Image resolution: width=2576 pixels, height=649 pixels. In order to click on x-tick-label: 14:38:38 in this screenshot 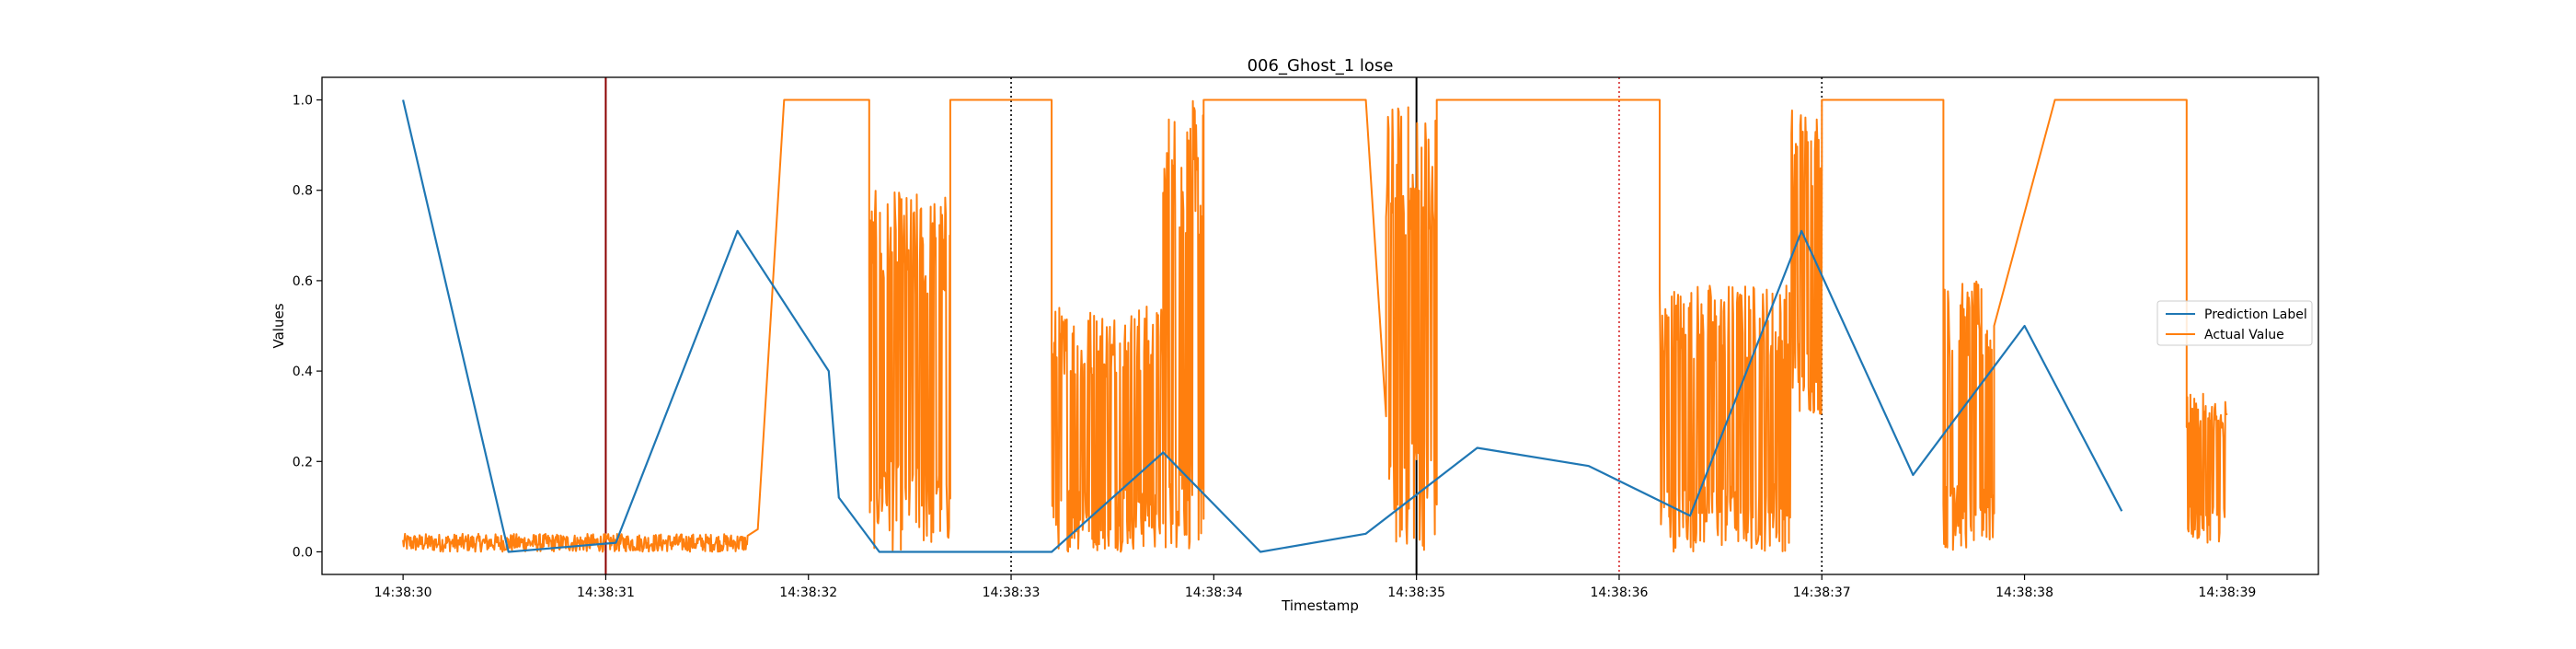, I will do `click(2024, 593)`.